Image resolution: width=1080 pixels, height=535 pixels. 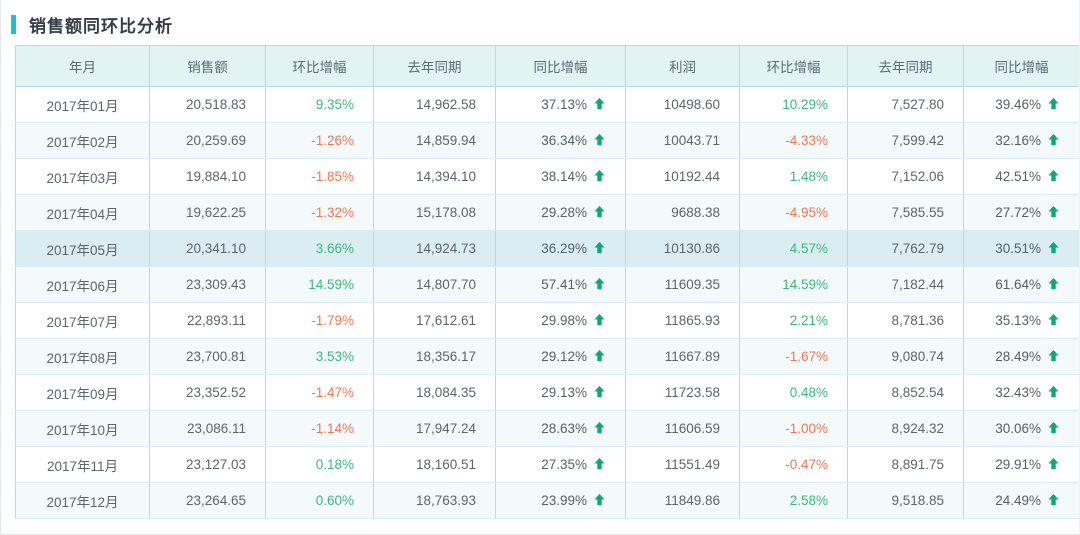 What do you see at coordinates (434, 500) in the screenshot?
I see `cell-sales-ly: 18,763.93` at bounding box center [434, 500].